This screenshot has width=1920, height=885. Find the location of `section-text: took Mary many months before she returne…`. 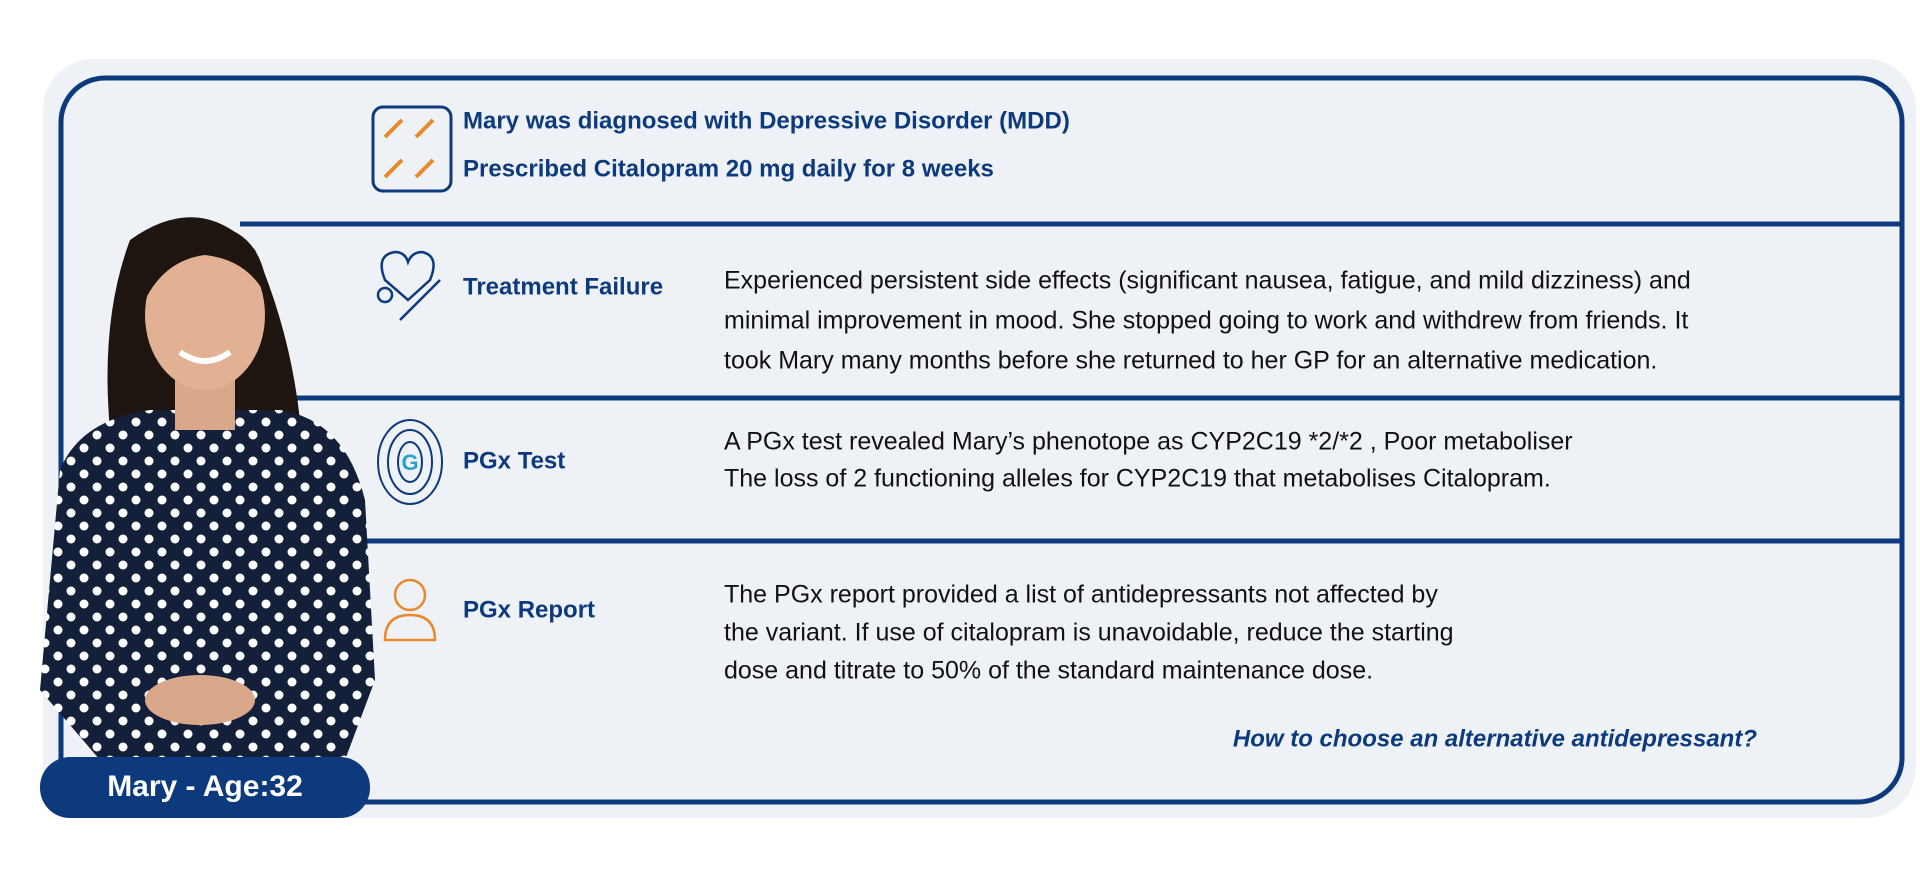

section-text: took Mary many months before she returne… is located at coordinates (1190, 361).